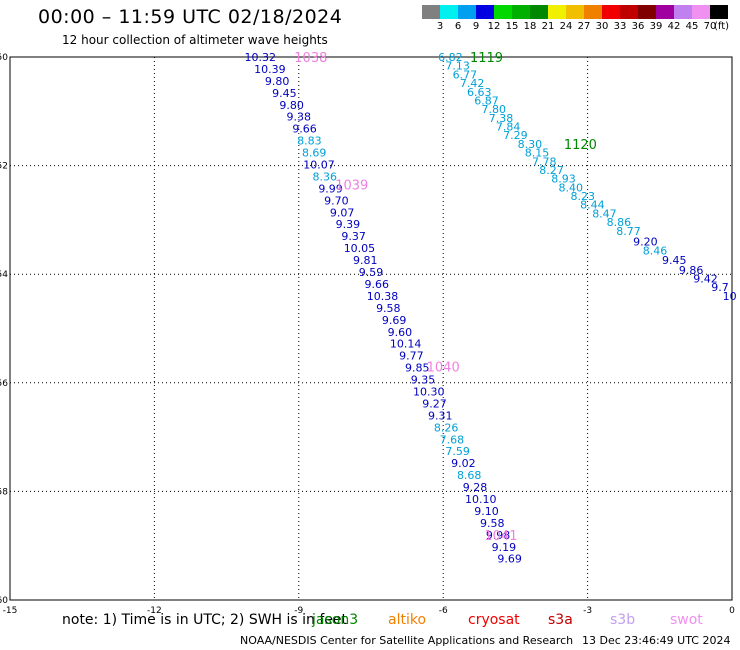 This screenshot has height=650, width=740. Describe the element at coordinates (351, 186) in the screenshot. I see `pass-time-label: 1039` at that location.